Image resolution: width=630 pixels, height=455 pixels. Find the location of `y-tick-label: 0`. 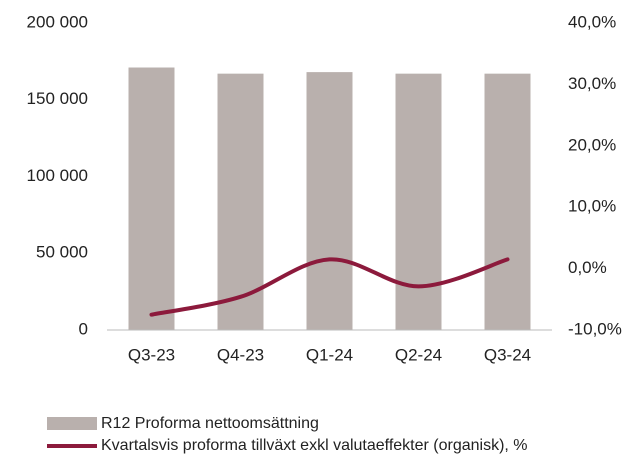

y-tick-label: 0 is located at coordinates (83, 328).